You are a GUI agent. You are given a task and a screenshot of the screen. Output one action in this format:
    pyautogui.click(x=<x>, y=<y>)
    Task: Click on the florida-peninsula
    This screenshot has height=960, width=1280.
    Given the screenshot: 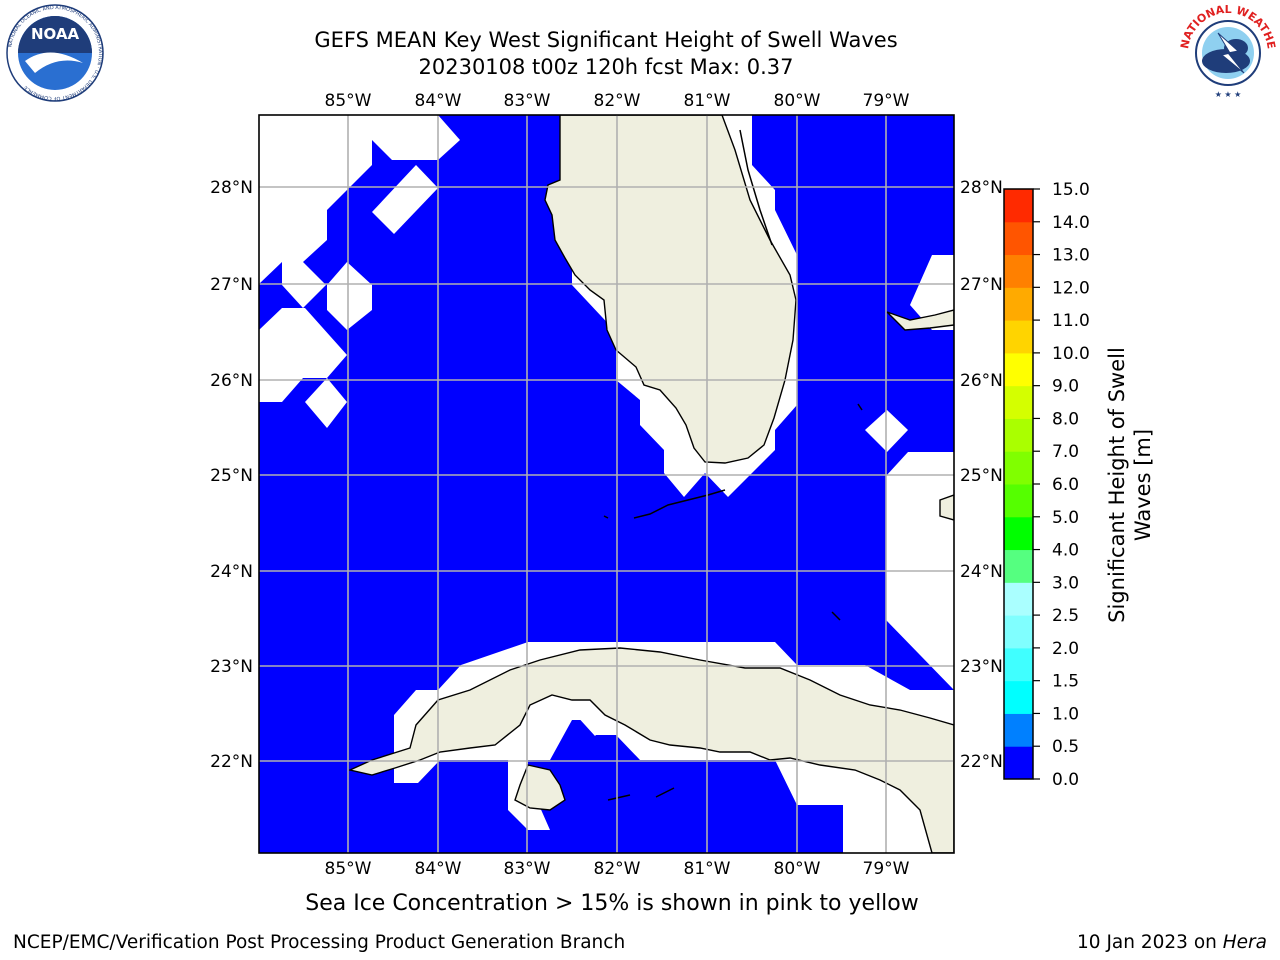 What is the action you would take?
    pyautogui.click(x=670, y=289)
    